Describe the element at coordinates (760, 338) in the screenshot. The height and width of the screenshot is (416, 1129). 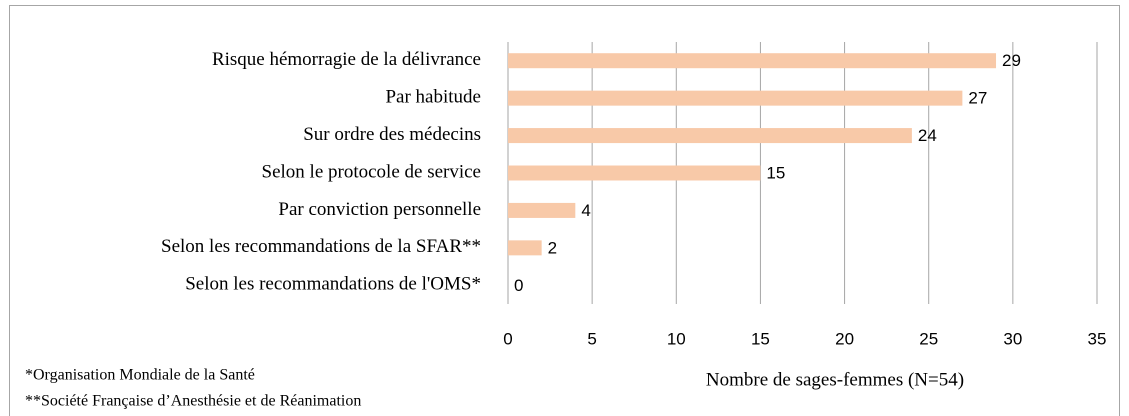
I see `x-tick-label: 15` at that location.